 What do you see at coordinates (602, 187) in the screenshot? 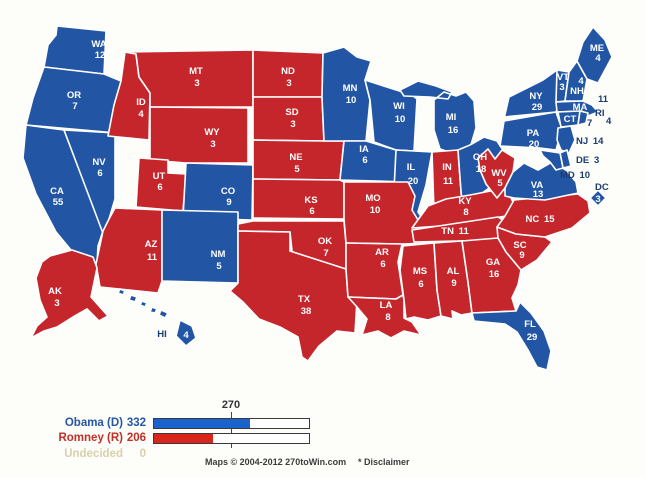
I see `state-label-dc: DC` at bounding box center [602, 187].